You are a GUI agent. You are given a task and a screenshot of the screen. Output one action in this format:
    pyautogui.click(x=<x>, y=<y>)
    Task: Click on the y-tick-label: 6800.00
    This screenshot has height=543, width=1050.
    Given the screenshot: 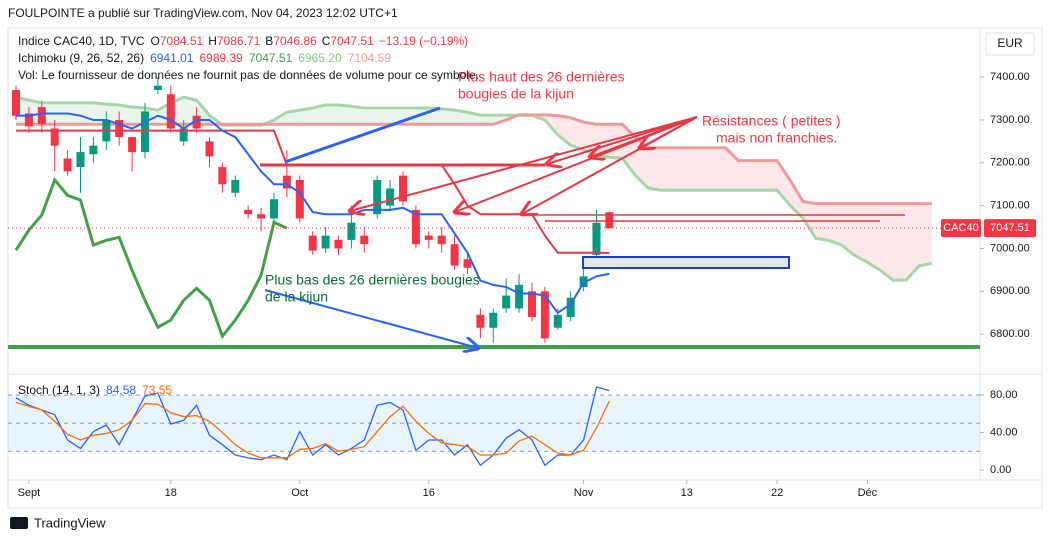 What is the action you would take?
    pyautogui.click(x=1010, y=334)
    